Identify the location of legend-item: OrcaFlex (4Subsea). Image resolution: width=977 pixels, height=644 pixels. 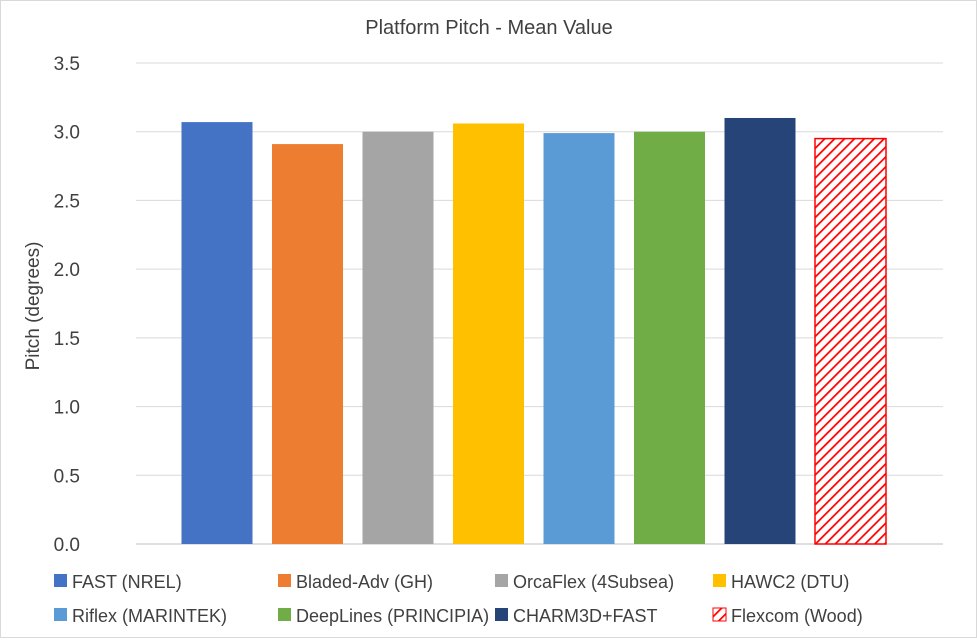
(584, 582).